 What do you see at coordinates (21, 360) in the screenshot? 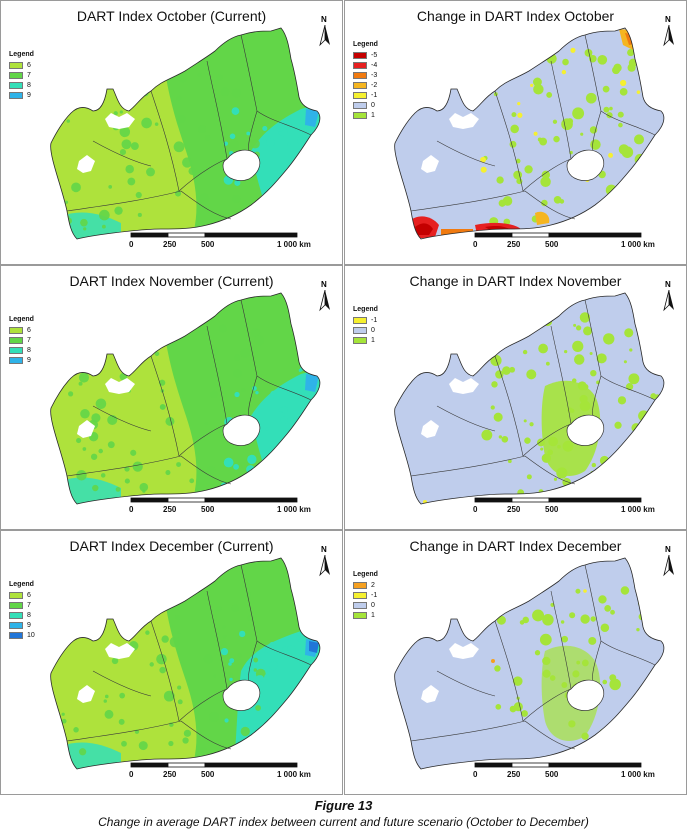
I see `legend-item: 9` at bounding box center [21, 360].